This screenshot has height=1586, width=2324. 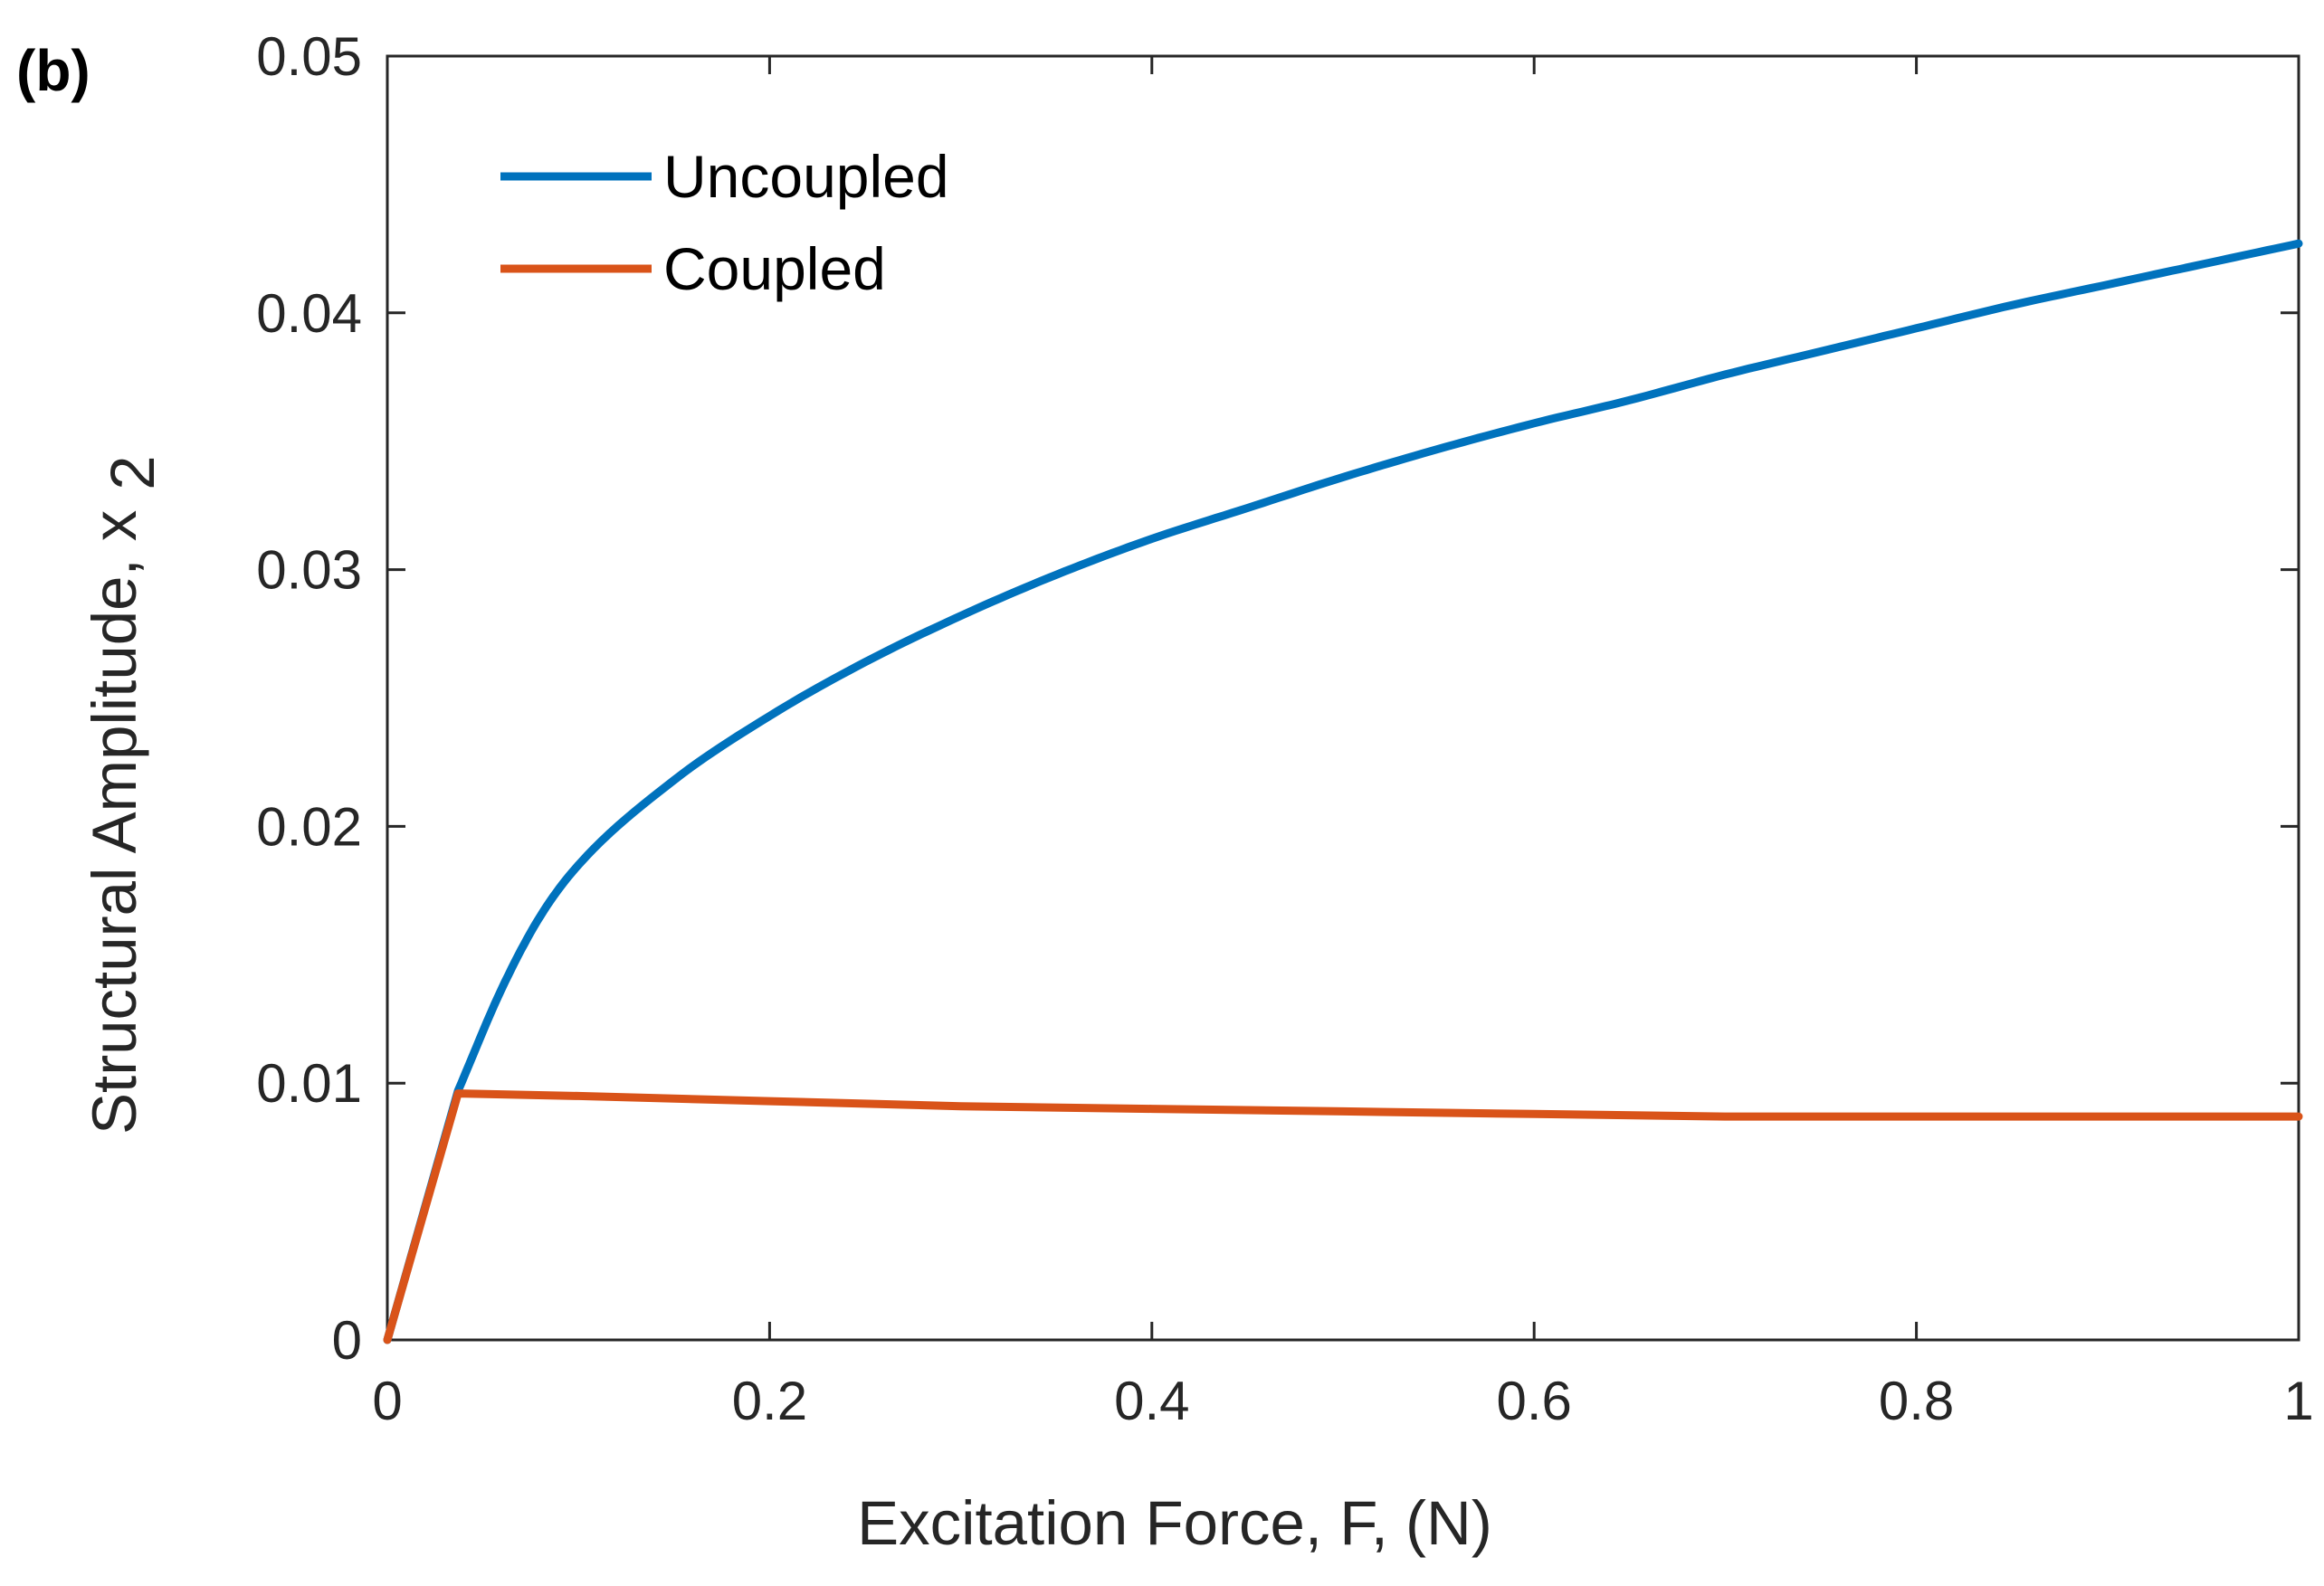 What do you see at coordinates (309, 570) in the screenshot?
I see `y-tick-label: 0.03` at bounding box center [309, 570].